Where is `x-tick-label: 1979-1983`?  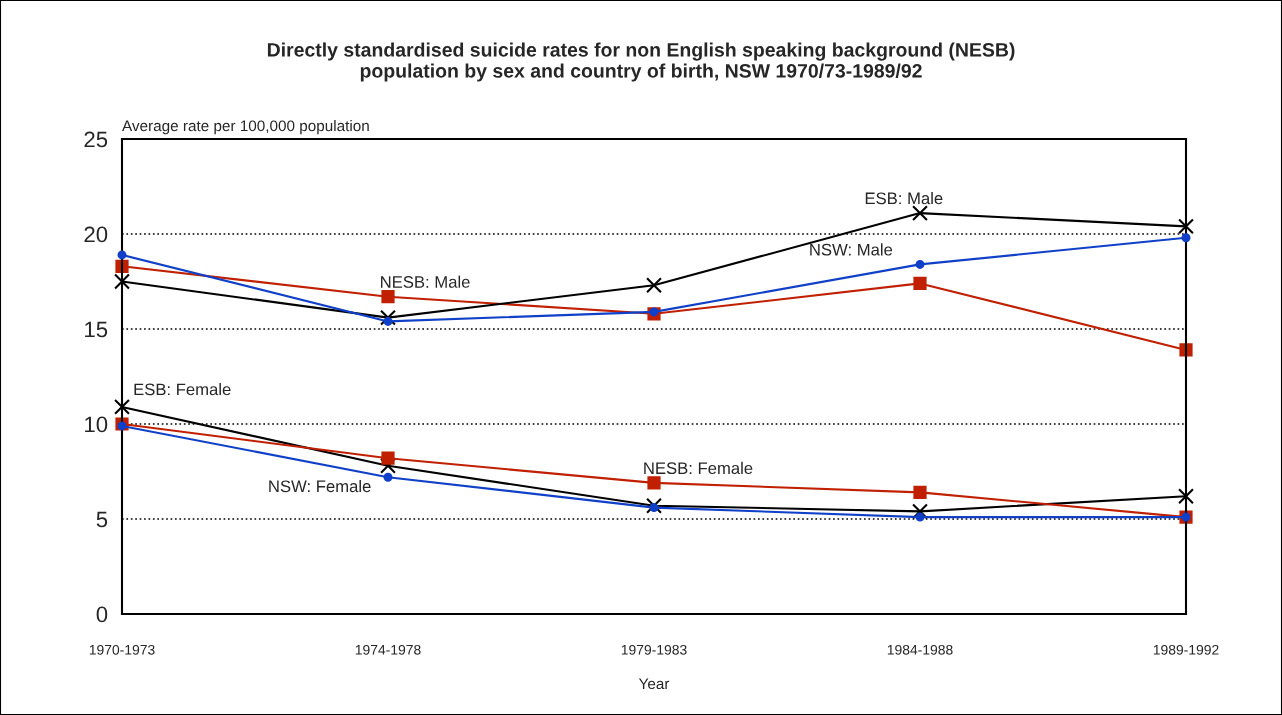
x-tick-label: 1979-1983 is located at coordinates (654, 649).